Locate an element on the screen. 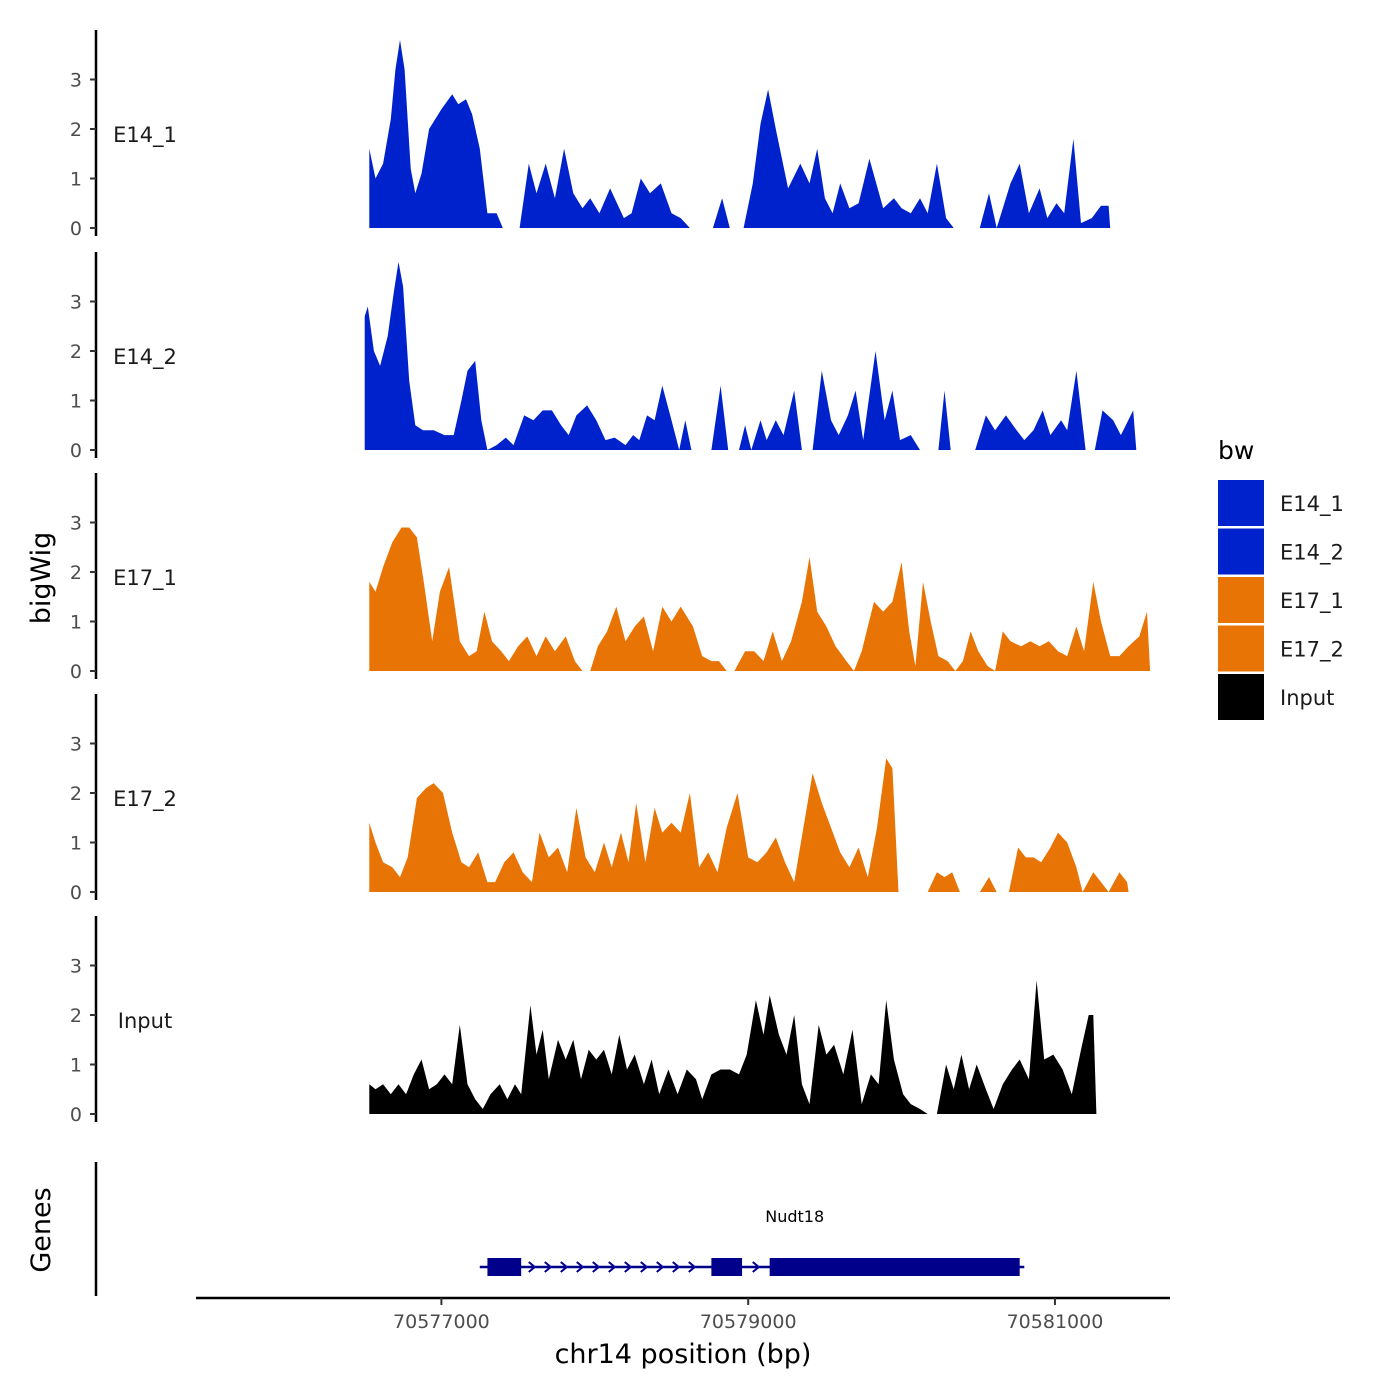  x-tick-label: 70577000 is located at coordinates (441, 1322).